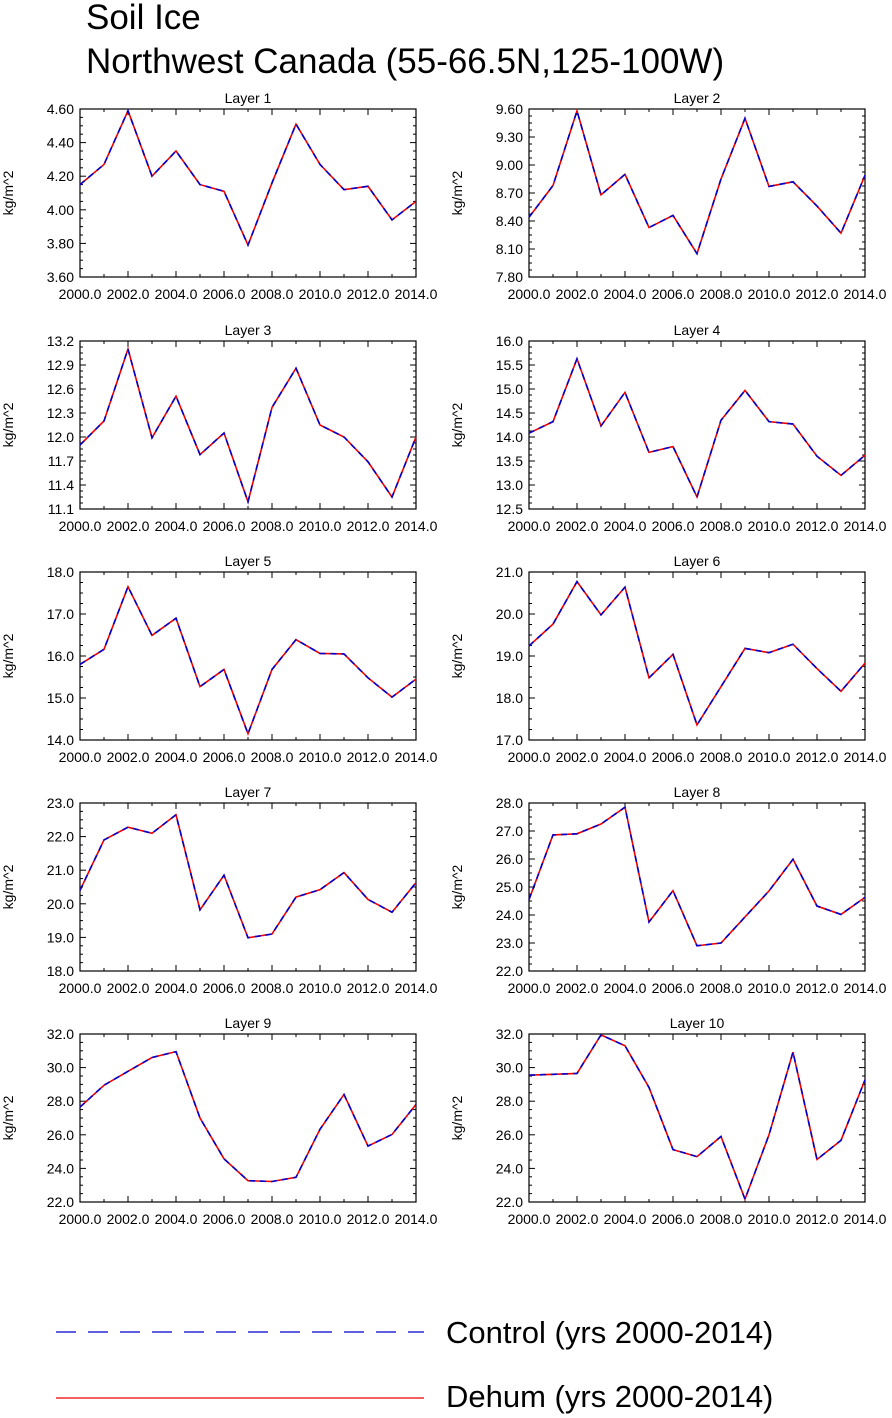 The width and height of the screenshot is (892, 1418). Describe the element at coordinates (405, 61) in the screenshot. I see `figure-title-line2: Northwest Canada (55-66.5N,125-100W)` at that location.